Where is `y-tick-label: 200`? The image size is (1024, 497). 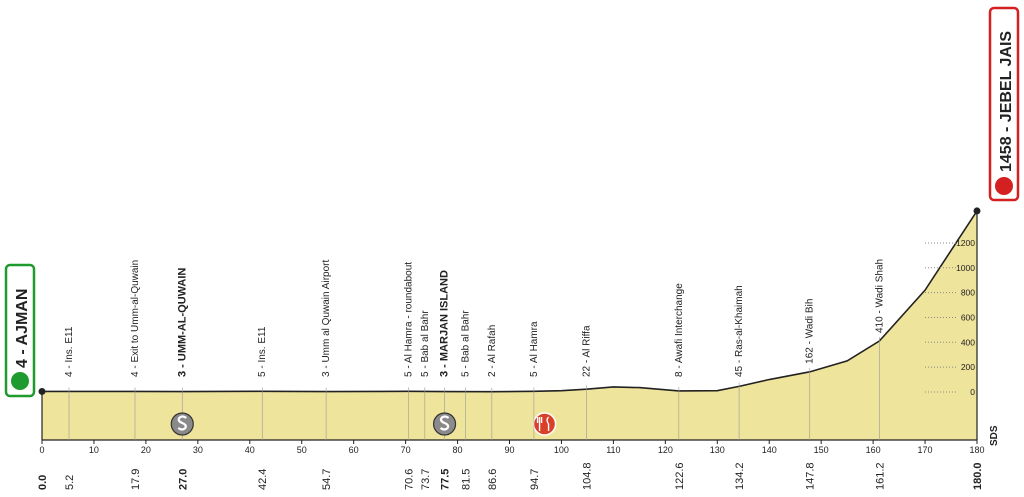
y-tick-label: 200 is located at coordinates (968, 367).